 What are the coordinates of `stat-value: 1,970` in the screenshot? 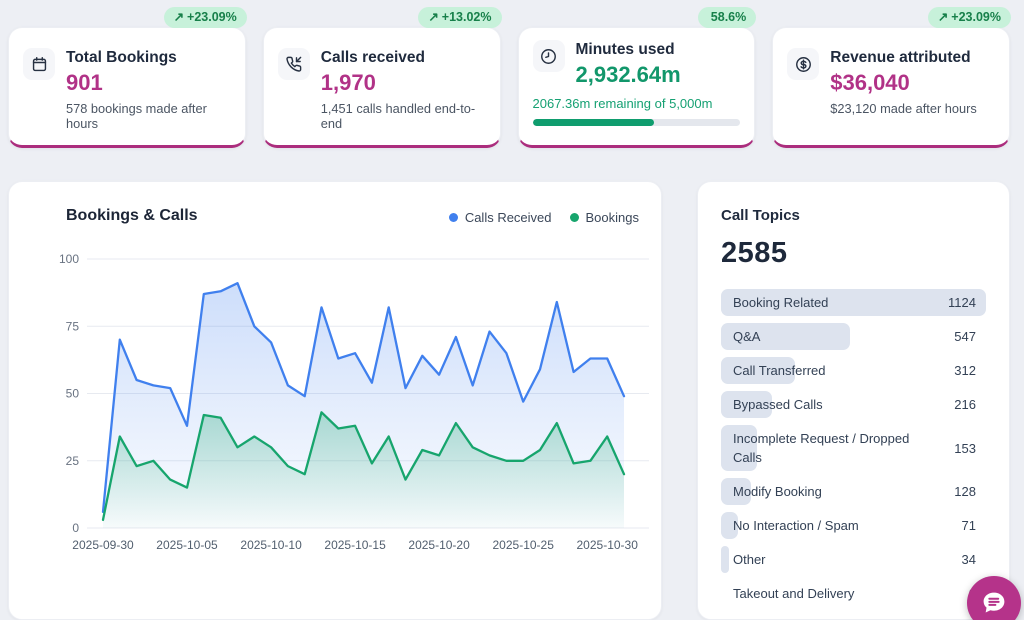 It's located at (348, 82).